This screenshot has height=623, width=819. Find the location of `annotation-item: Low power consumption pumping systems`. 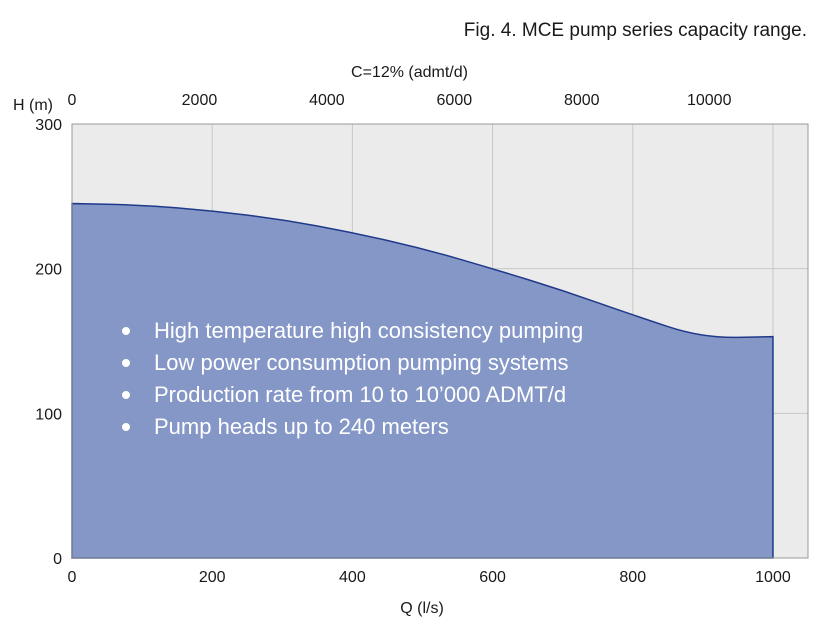

annotation-item: Low power consumption pumping systems is located at coordinates (361, 362).